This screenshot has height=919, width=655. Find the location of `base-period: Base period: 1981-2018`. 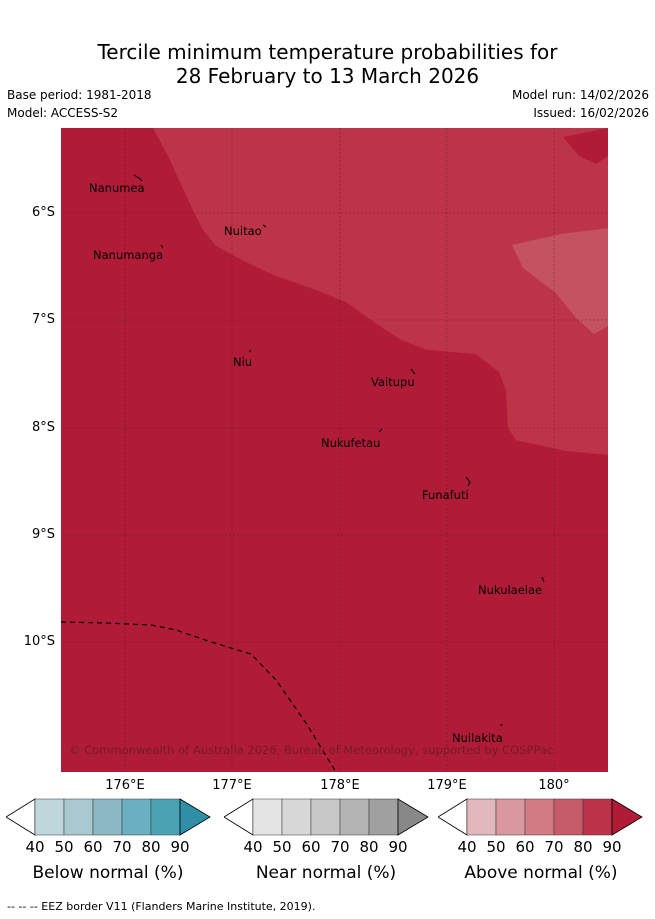

base-period: Base period: 1981-2018 is located at coordinates (79, 95).